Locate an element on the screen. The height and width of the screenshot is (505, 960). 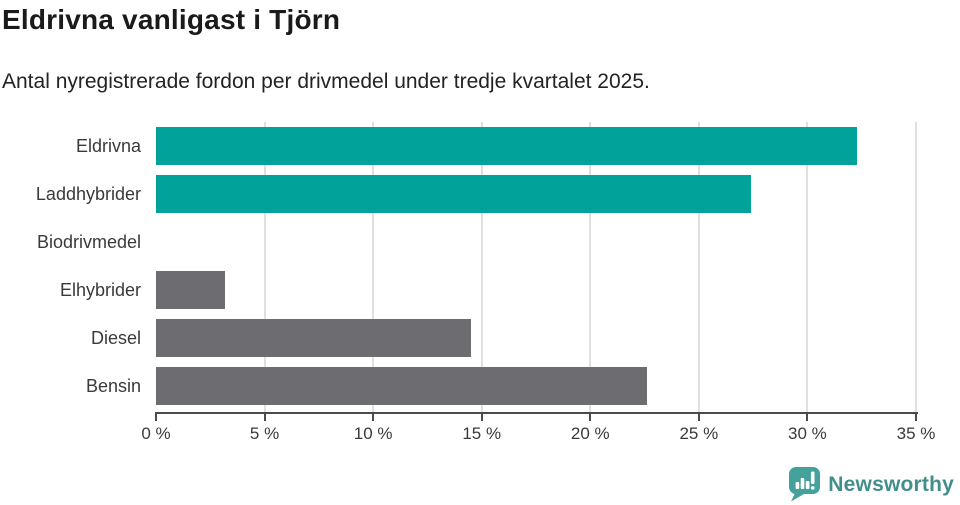
bar-laddhybrider is located at coordinates (453, 194).